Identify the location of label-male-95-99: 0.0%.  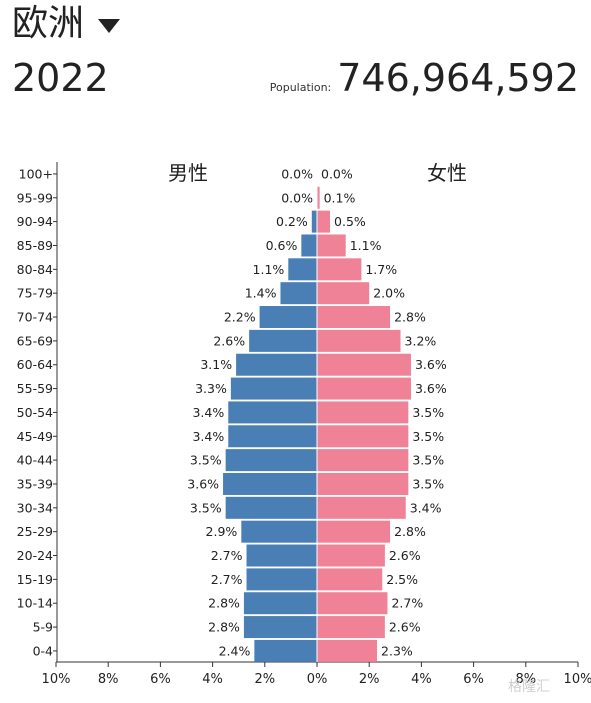
(297, 197).